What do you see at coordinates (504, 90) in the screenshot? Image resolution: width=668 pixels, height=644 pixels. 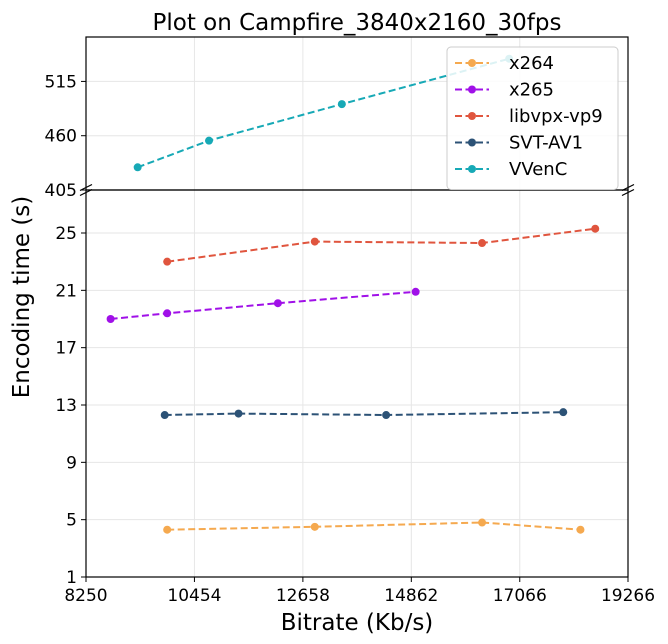 I see `legend-item-x265: x265` at bounding box center [504, 90].